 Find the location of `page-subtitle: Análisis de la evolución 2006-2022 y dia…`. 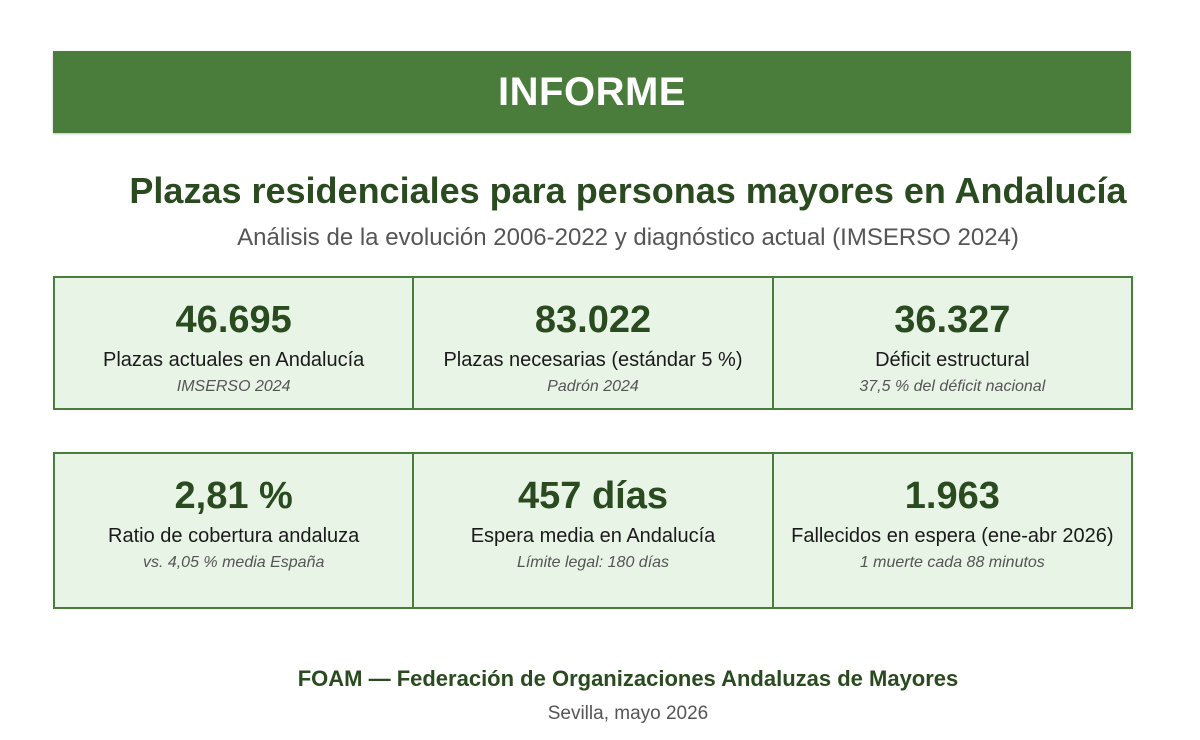

page-subtitle: Análisis de la evolución 2006-2022 y dia… is located at coordinates (628, 237).